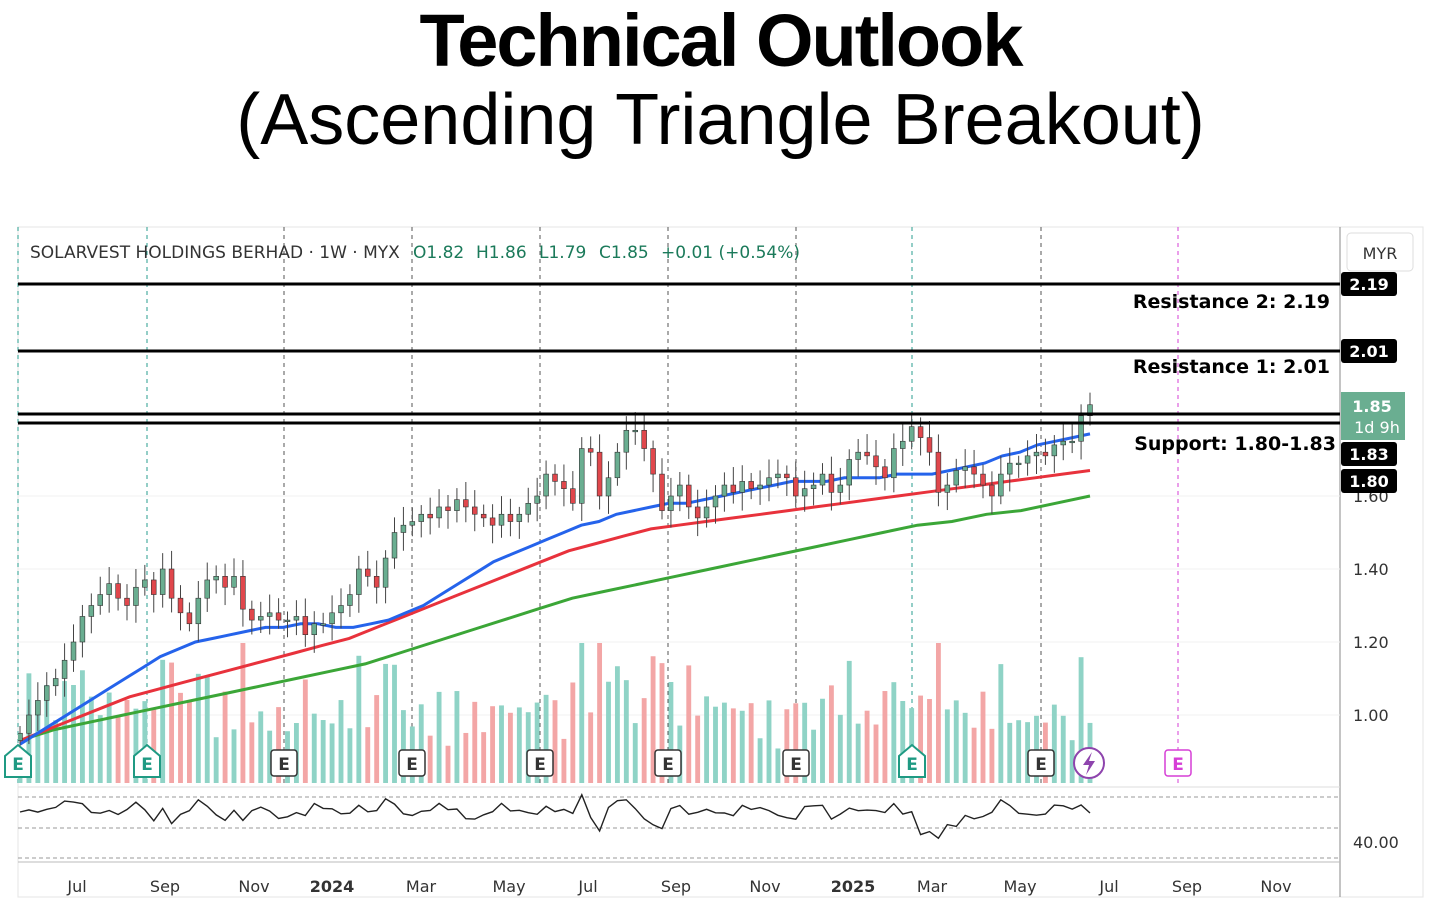 The height and width of the screenshot is (898, 1441). I want to click on chart-title: Technical Outlook, so click(721, 41).